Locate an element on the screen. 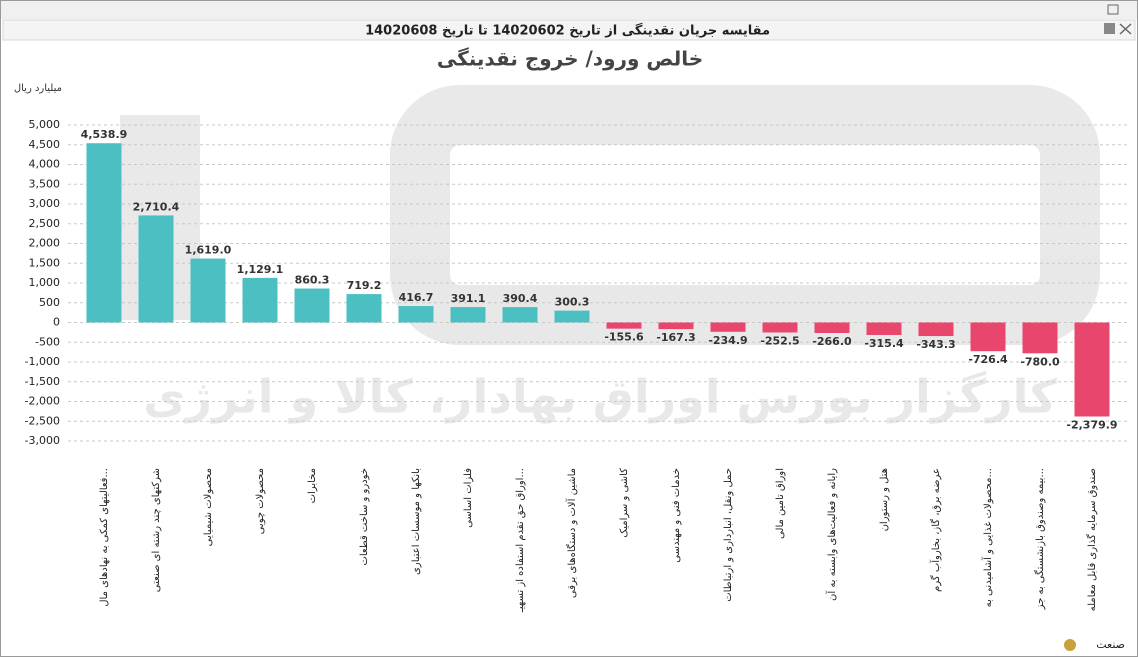  y-tick-label: -500 is located at coordinates (47, 341).